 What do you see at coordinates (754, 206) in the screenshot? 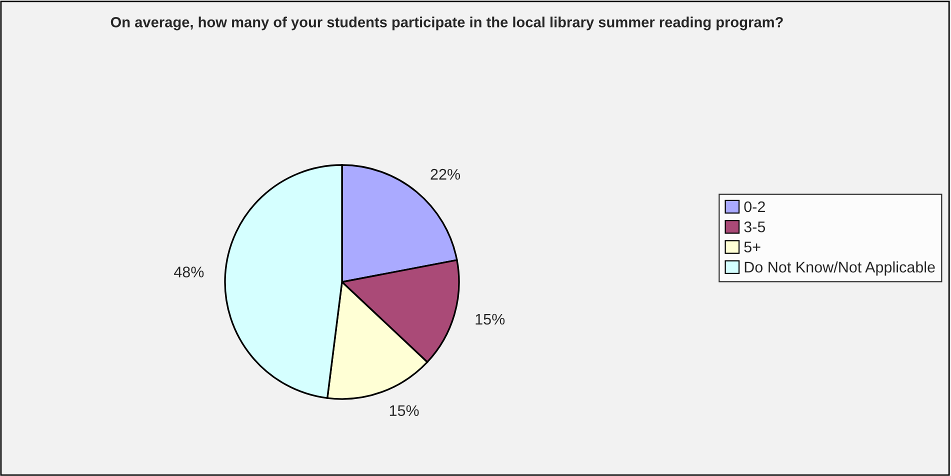
I see `legend-label: 0-2` at bounding box center [754, 206].